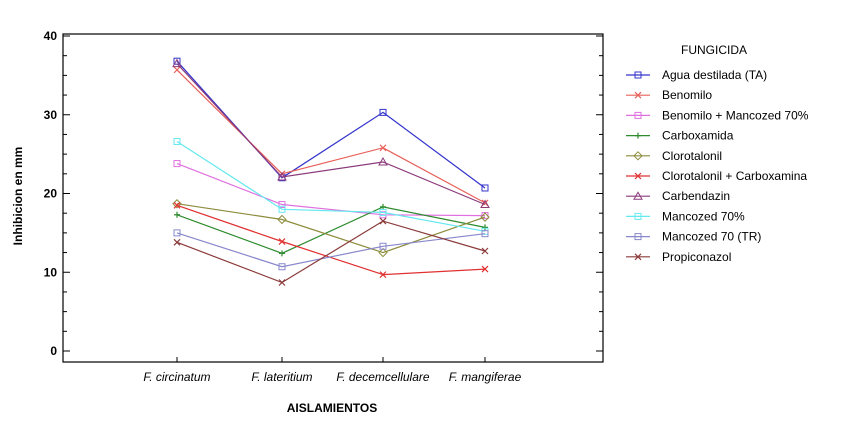 This screenshot has width=855, height=435. What do you see at coordinates (692, 156) in the screenshot?
I see `legend-label: Clorotalonil` at bounding box center [692, 156].